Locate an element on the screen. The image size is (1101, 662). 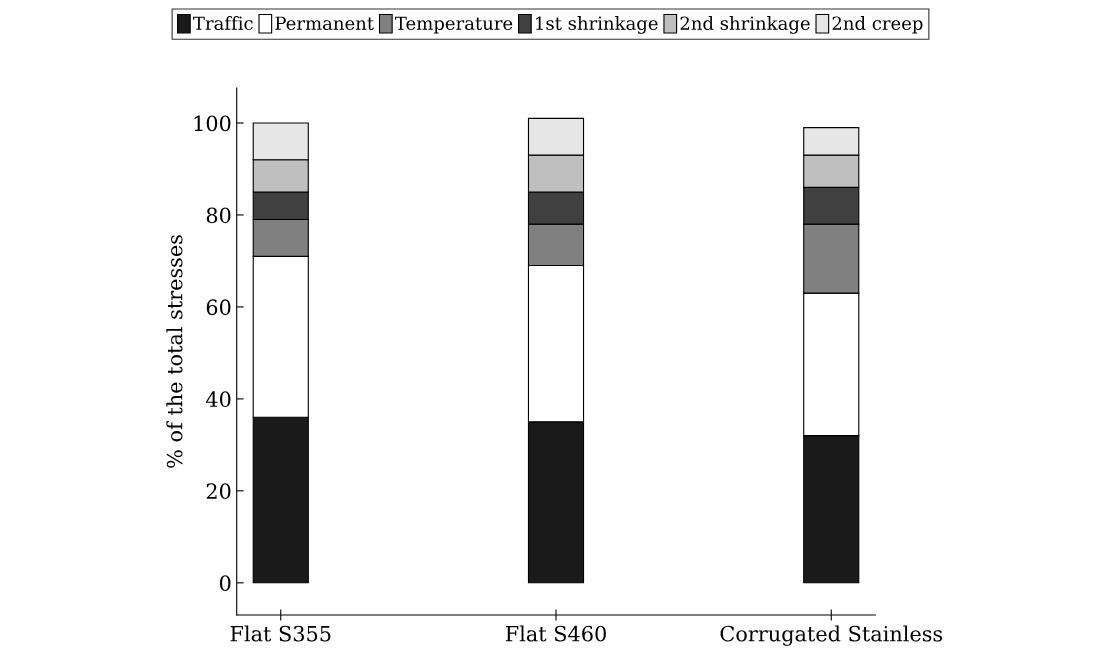
y-tick-label: 60 is located at coordinates (218, 307).